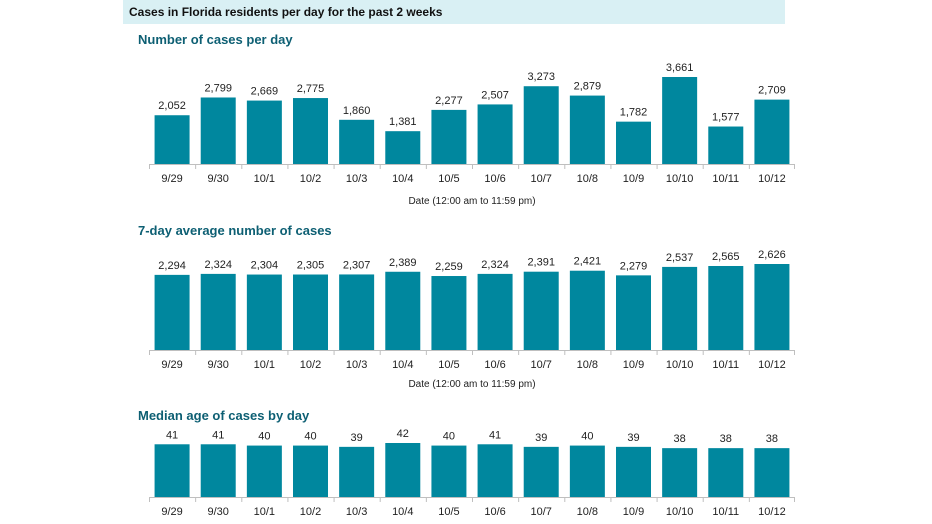 The height and width of the screenshot is (524, 932). I want to click on age-bar-10/9, so click(633, 471).